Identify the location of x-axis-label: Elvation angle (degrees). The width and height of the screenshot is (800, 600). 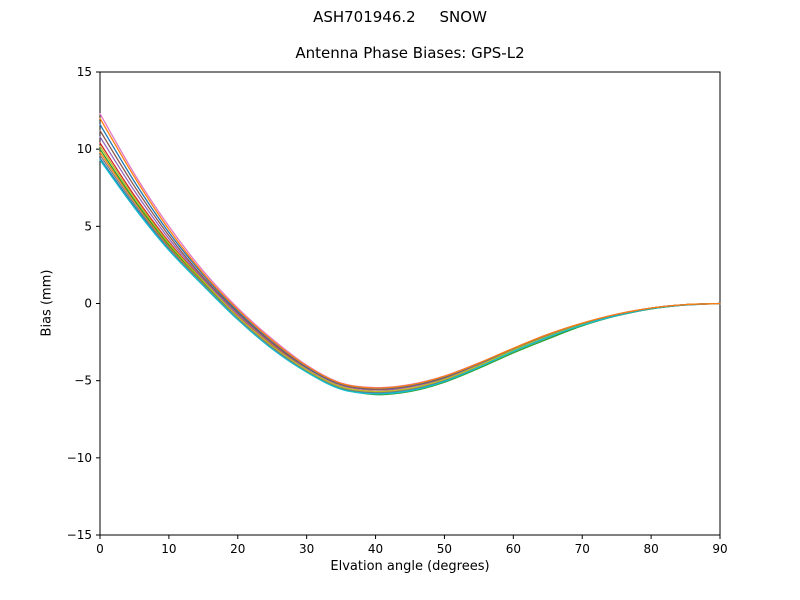
(410, 566).